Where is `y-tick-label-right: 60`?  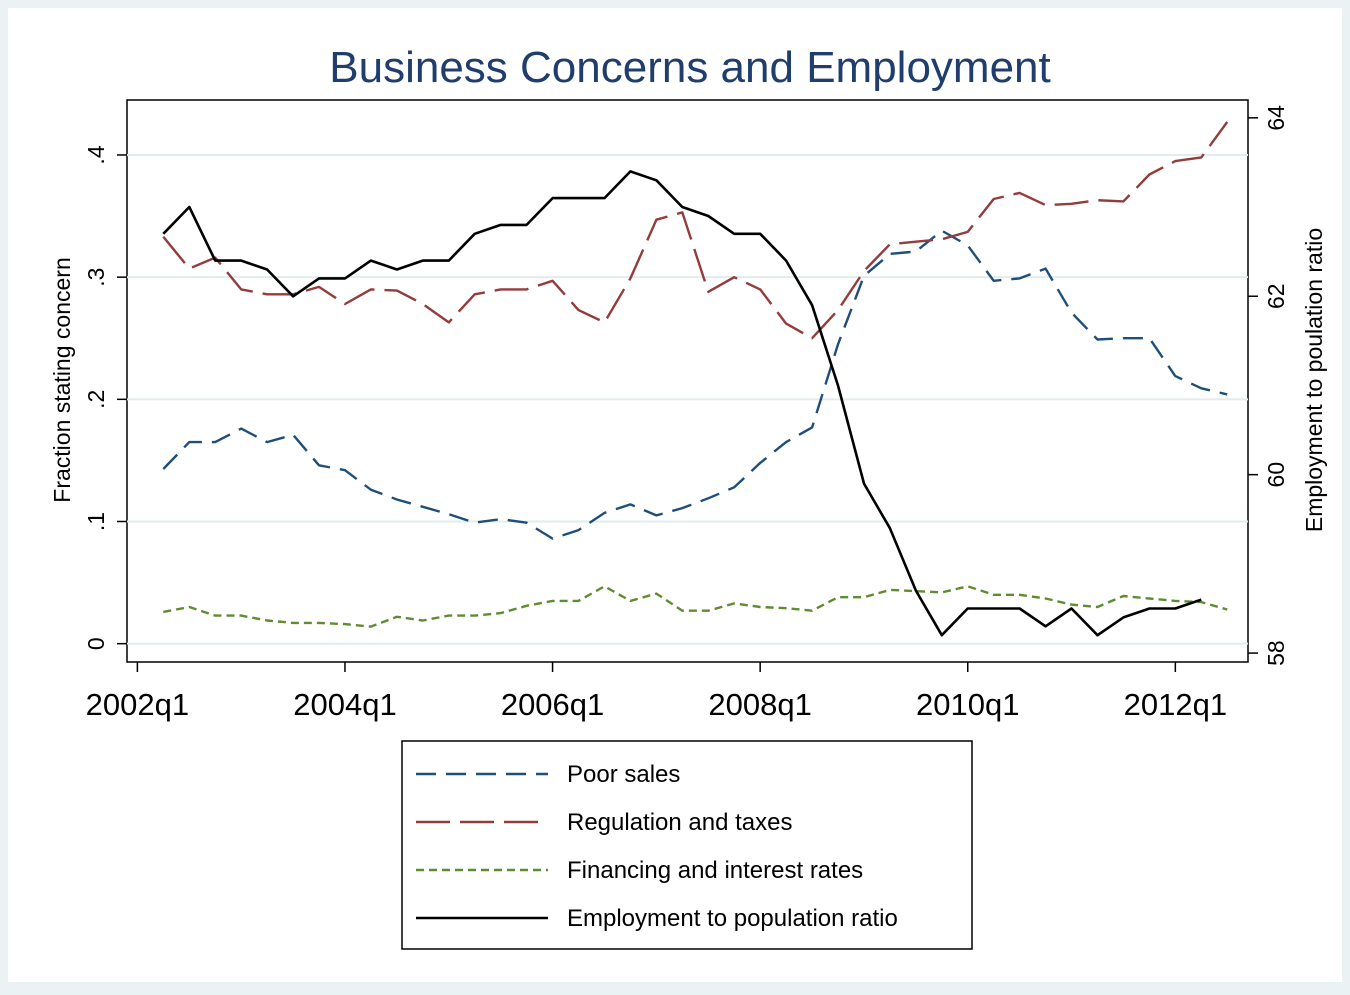
y-tick-label-right: 60 is located at coordinates (1276, 475).